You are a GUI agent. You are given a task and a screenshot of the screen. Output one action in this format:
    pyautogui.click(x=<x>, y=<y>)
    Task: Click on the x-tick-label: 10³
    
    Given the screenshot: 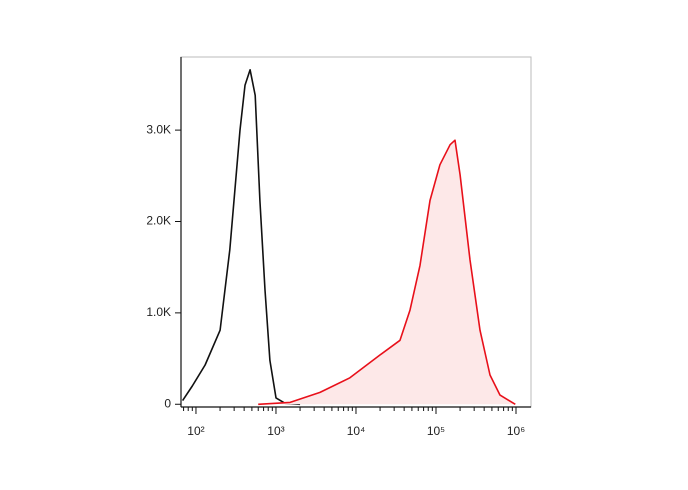 What is the action you would take?
    pyautogui.click(x=275, y=431)
    